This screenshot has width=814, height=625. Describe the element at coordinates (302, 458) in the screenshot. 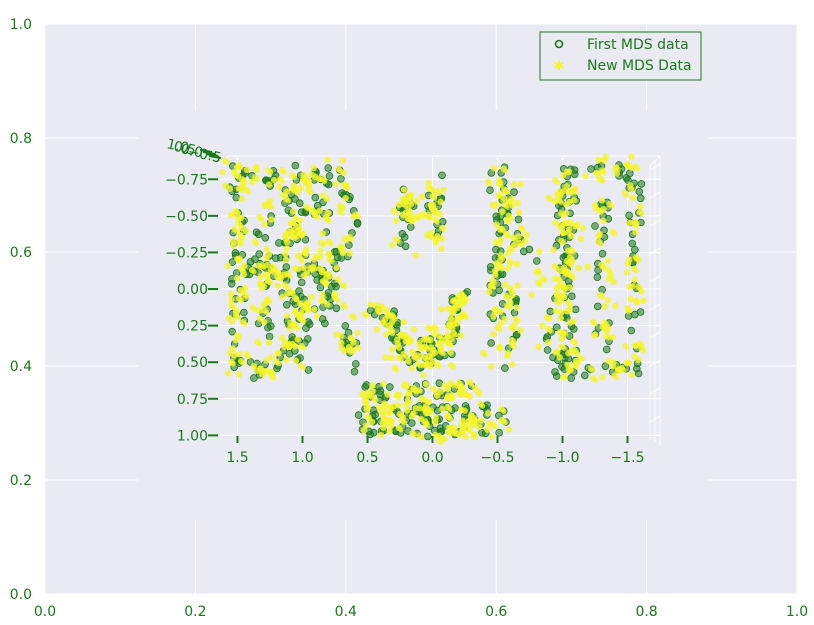

I see `inner-x-tick-label: 1.0` at that location.